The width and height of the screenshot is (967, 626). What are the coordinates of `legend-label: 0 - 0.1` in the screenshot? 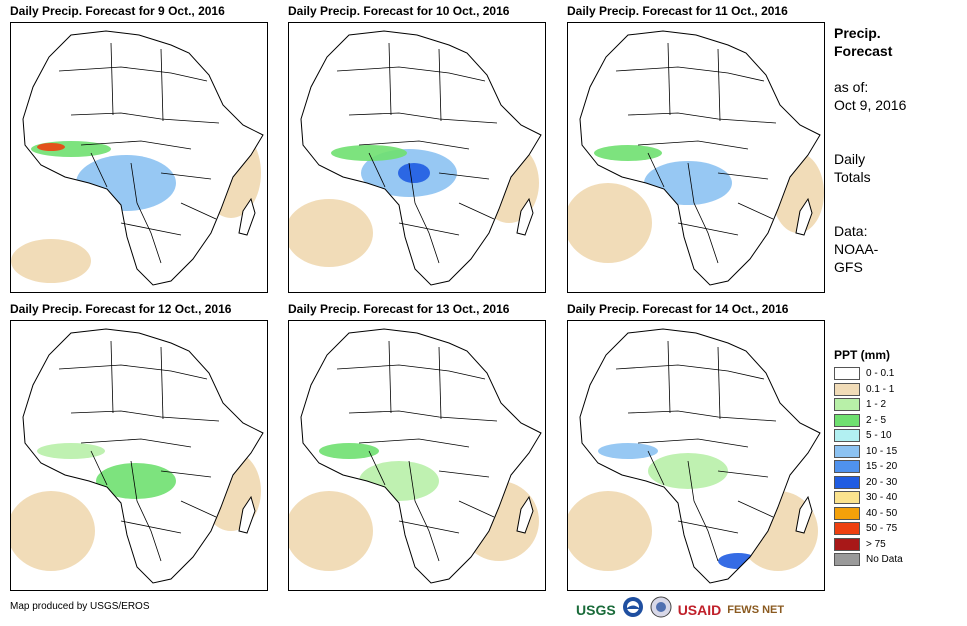 It's located at (880, 374).